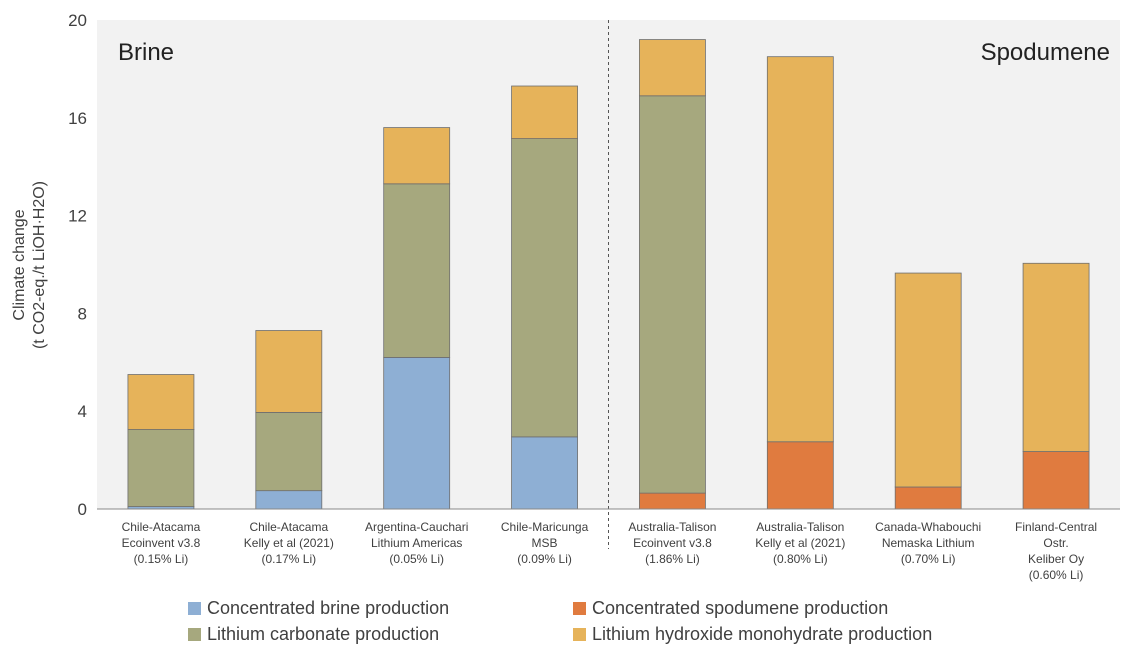 The width and height of the screenshot is (1127, 648). I want to click on x-category-label: (0.17% Li), so click(288, 559).